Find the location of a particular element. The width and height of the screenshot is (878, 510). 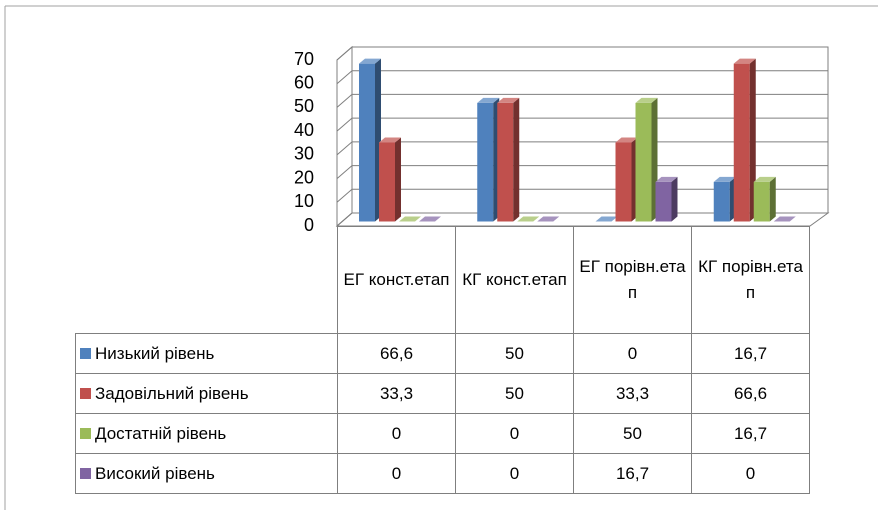

y-tick-label: 50 is located at coordinates (304, 106).